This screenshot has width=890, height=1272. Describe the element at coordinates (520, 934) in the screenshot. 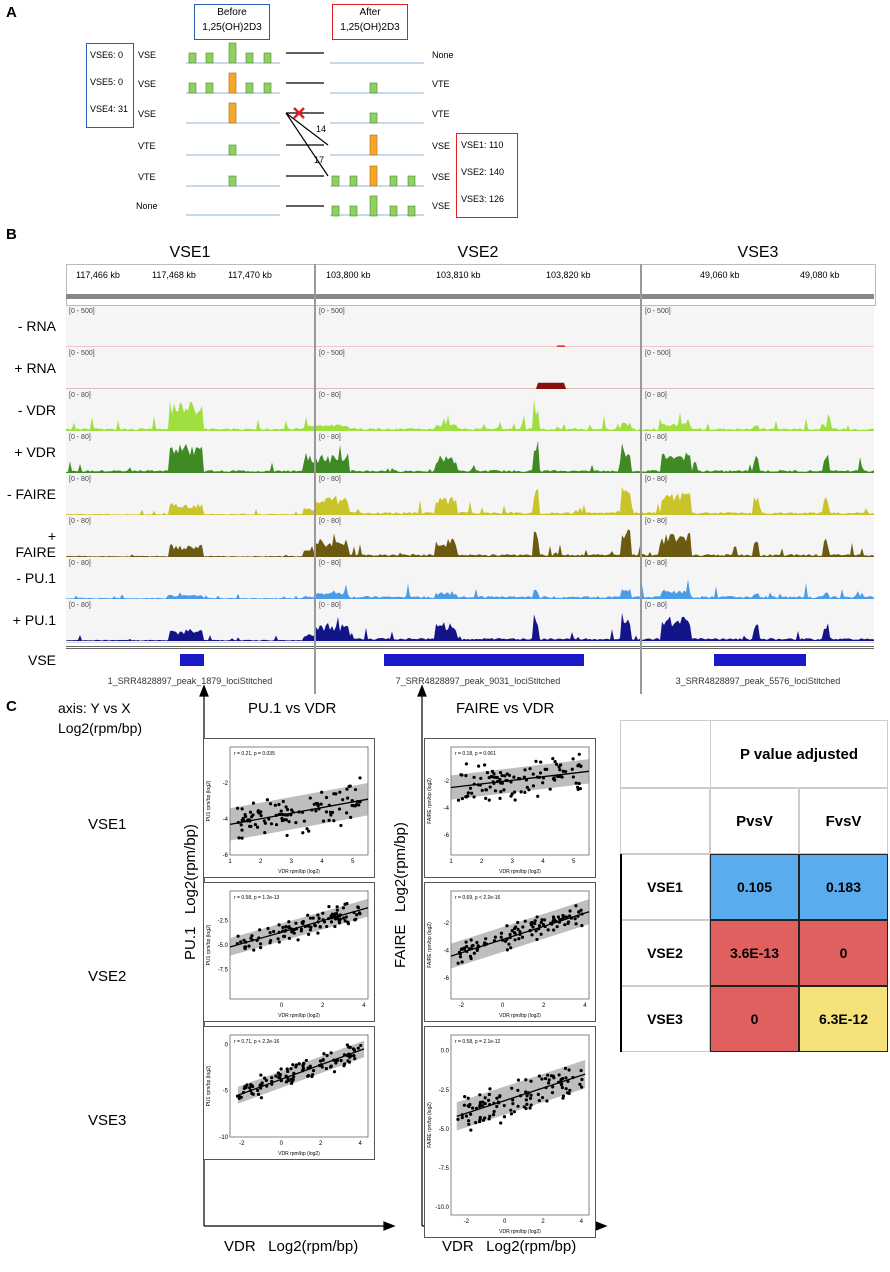

I see `fit-line` at that location.